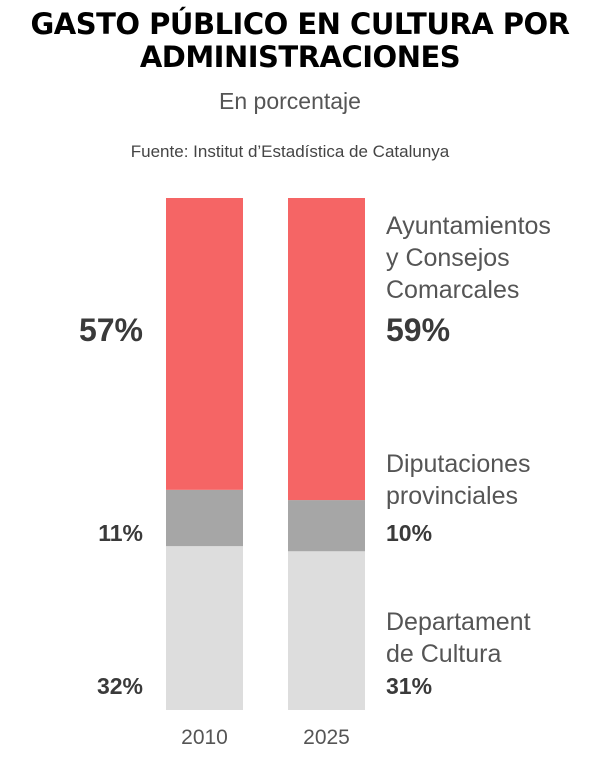 Image resolution: width=600 pixels, height=767 pixels. Describe the element at coordinates (120, 686) in the screenshot. I see `data-label-departament-2010: 32%` at that location.